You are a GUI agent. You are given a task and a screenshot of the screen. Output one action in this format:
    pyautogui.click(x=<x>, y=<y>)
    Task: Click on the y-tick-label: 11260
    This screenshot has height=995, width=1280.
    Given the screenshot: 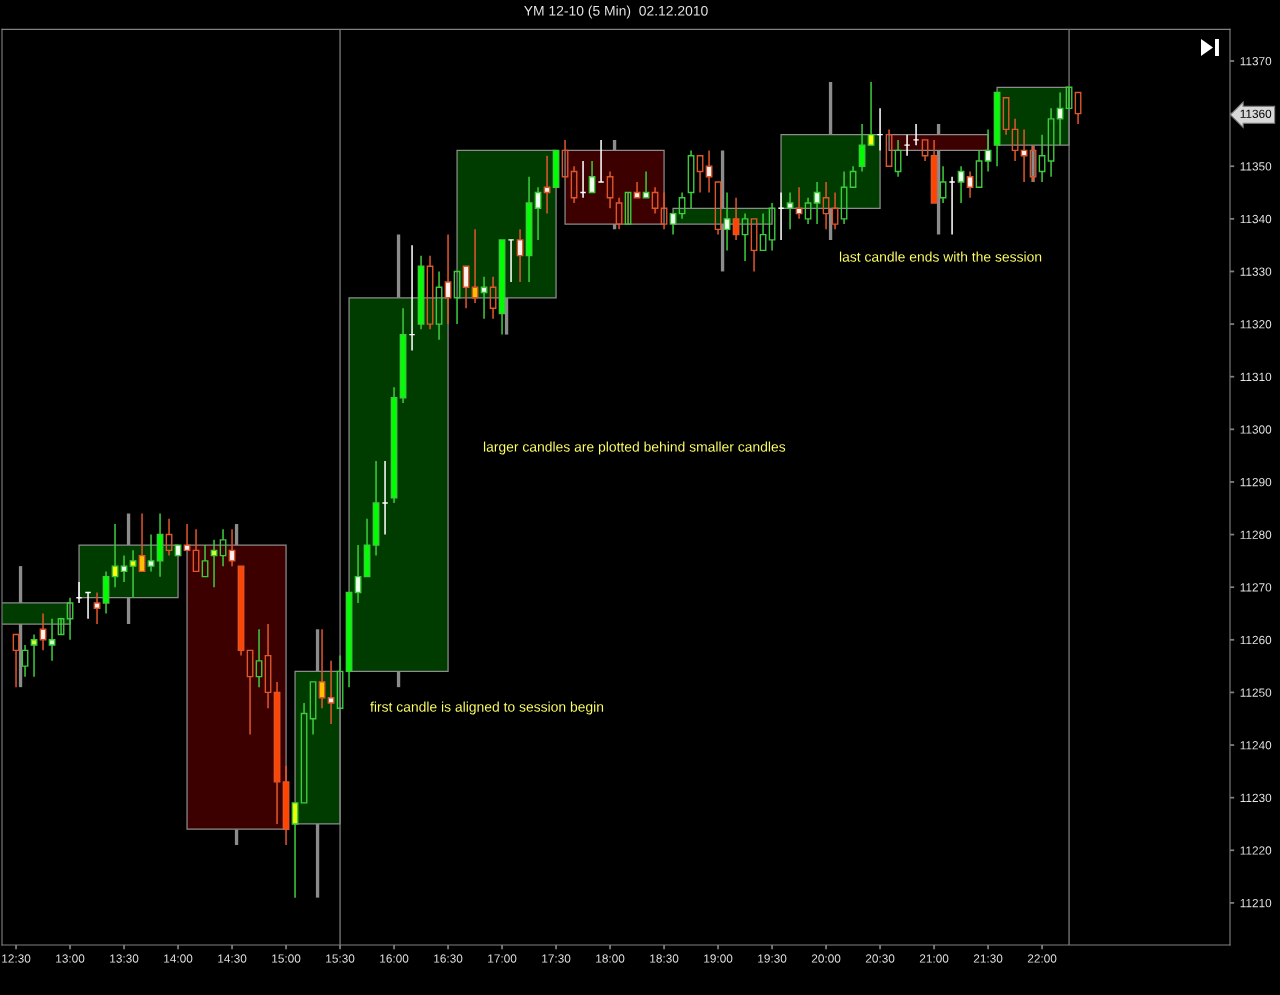 What is the action you would take?
    pyautogui.click(x=1256, y=640)
    